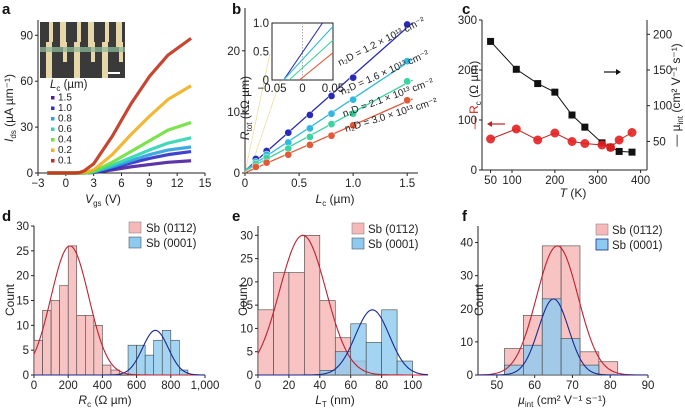 The width and height of the screenshot is (685, 408). What do you see at coordinates (466, 310) in the screenshot?
I see `pf-ytick-label: 20` at bounding box center [466, 310].